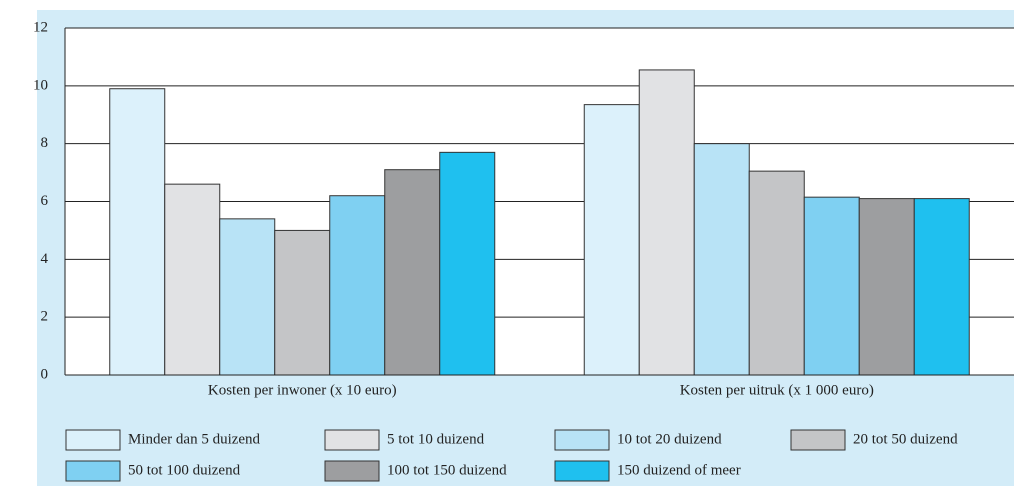 This screenshot has height=491, width=1014. Describe the element at coordinates (447, 470) in the screenshot. I see `legend-label: 100 tot 150 duizend` at that location.